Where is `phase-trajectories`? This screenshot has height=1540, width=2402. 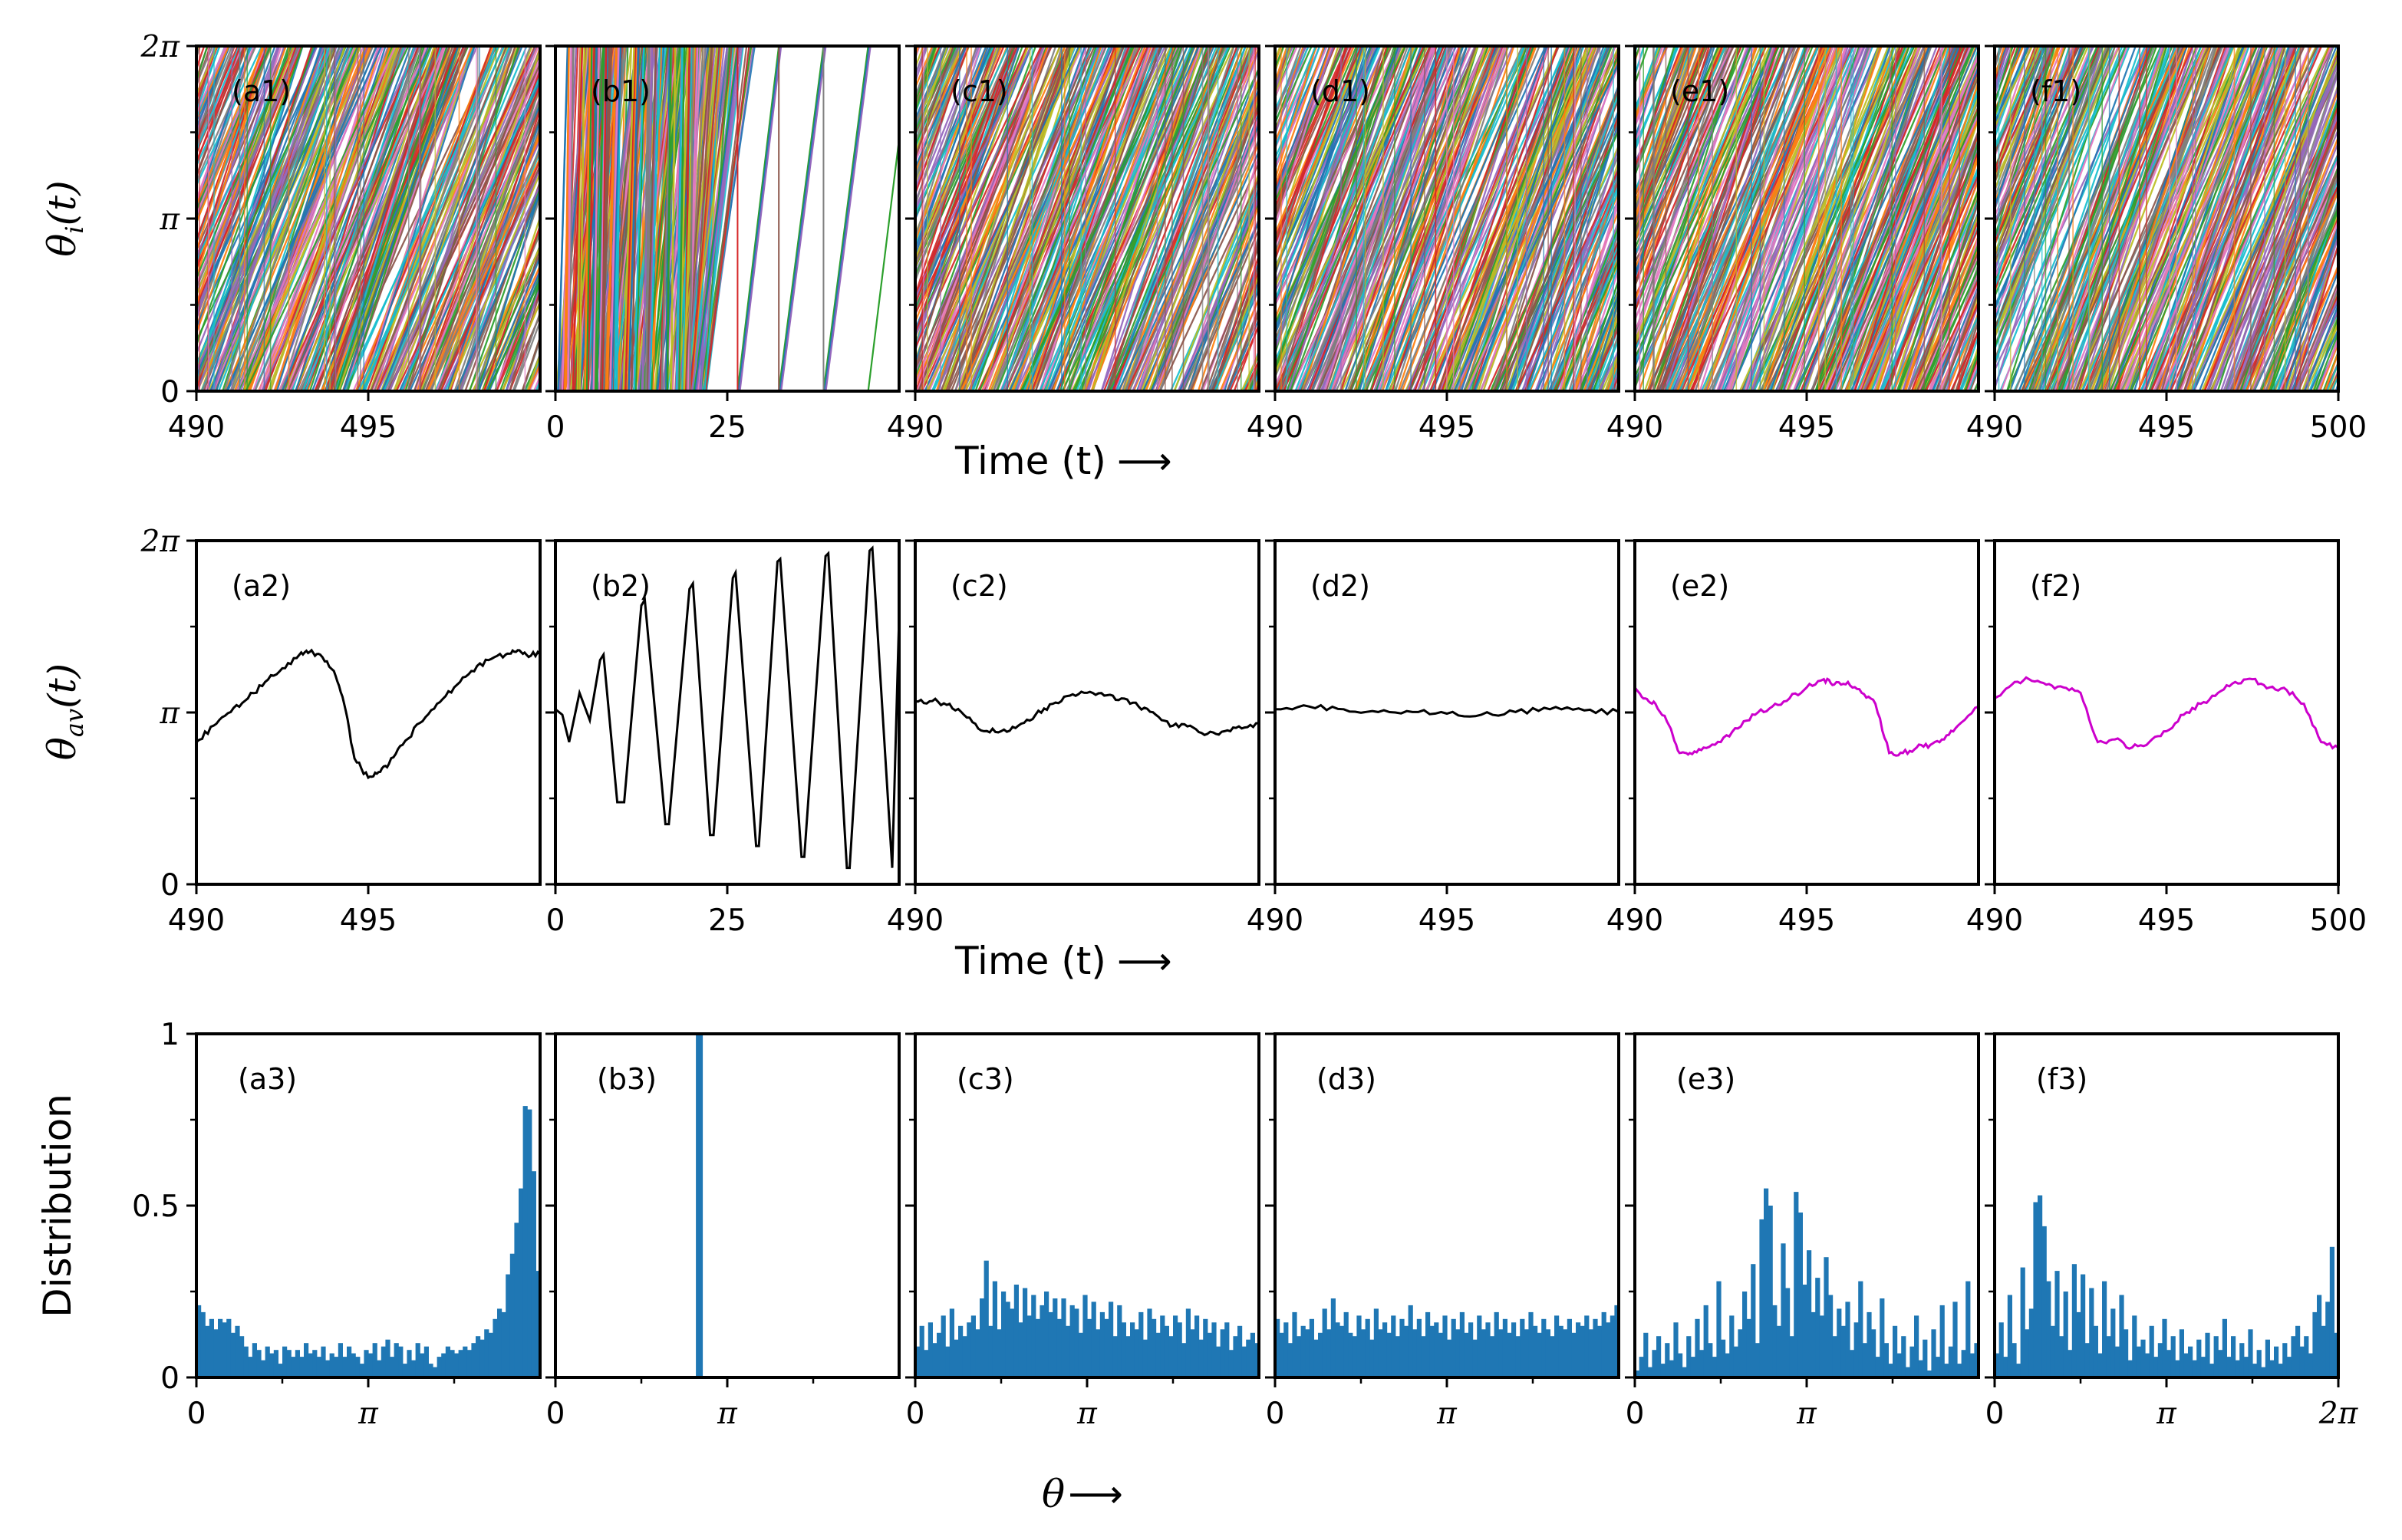
phase-trajectories is located at coordinates (2166, 218).